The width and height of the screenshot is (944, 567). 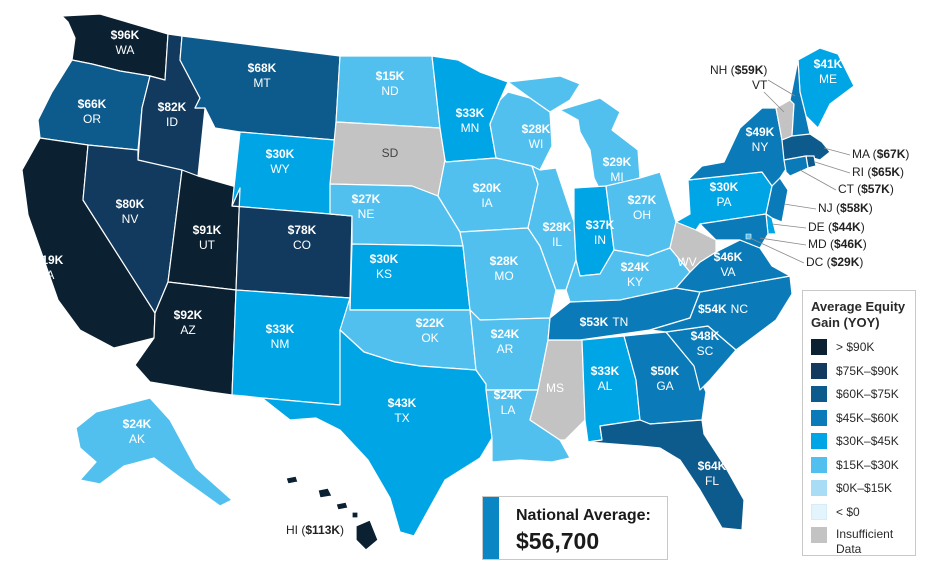 I want to click on state-ia, so click(x=488, y=195).